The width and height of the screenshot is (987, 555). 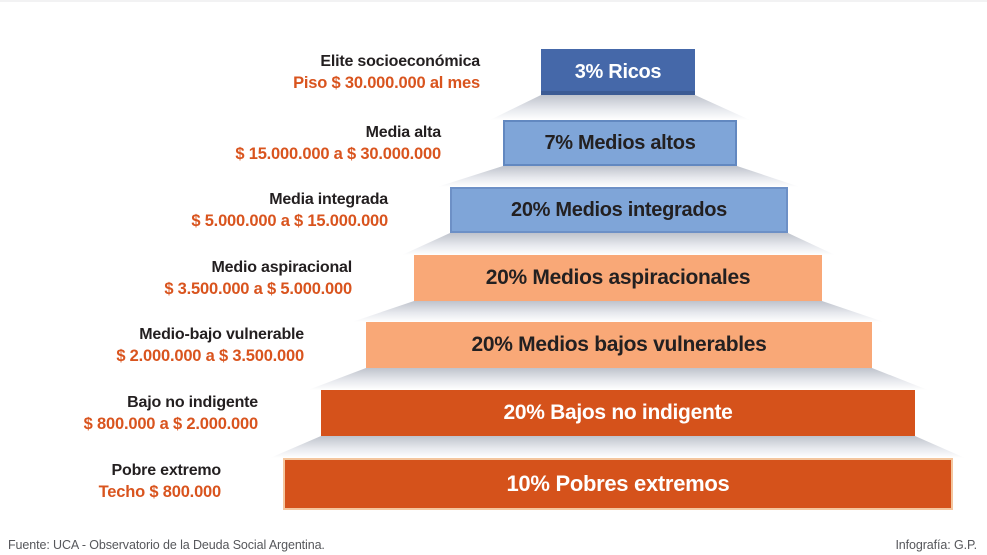 I want to click on level-labels-media-alta: Media alta $ 15.000.000 a $ 30.000.000, so click(x=338, y=144).